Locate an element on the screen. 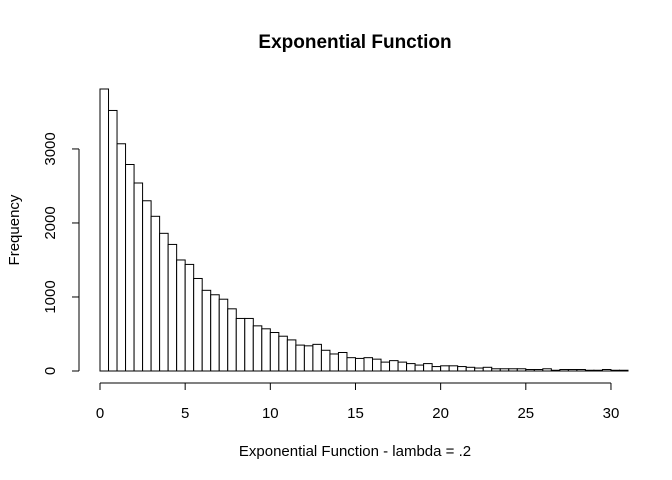 This screenshot has height=480, width=672. x-tick-label: 25 is located at coordinates (525, 413).